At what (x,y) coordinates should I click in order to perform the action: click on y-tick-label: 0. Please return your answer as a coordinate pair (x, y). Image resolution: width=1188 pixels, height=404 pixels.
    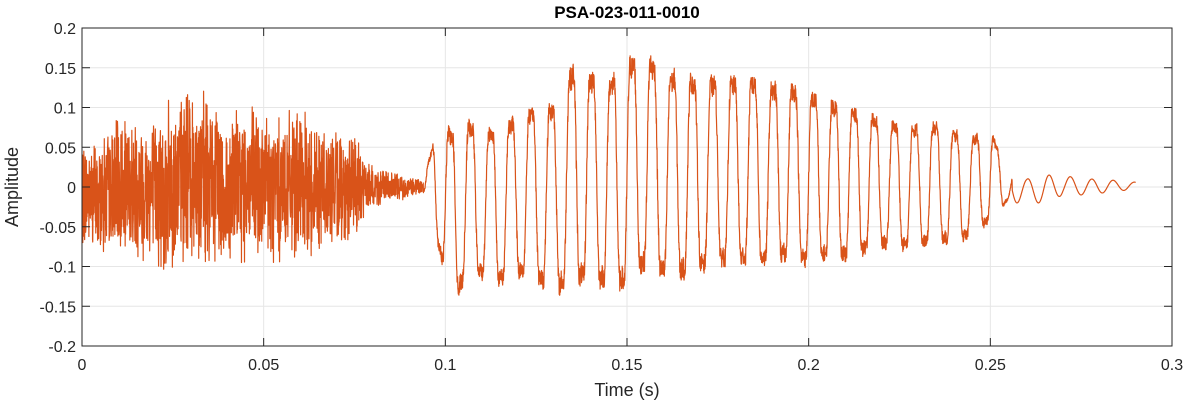
    Looking at the image, I should click on (71, 188).